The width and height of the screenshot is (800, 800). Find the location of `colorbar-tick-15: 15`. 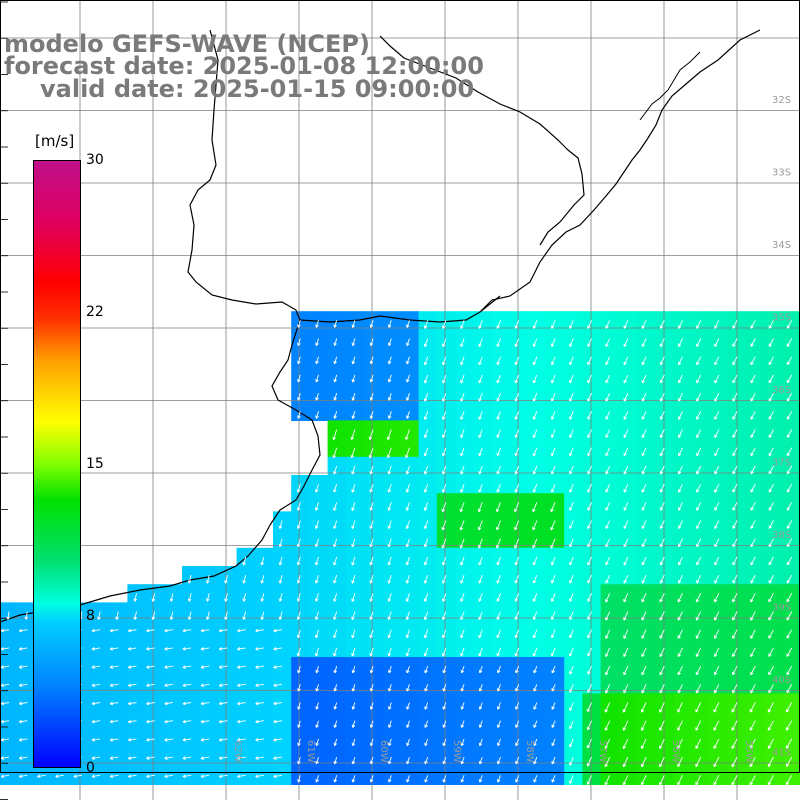

colorbar-tick-15: 15 is located at coordinates (95, 464).